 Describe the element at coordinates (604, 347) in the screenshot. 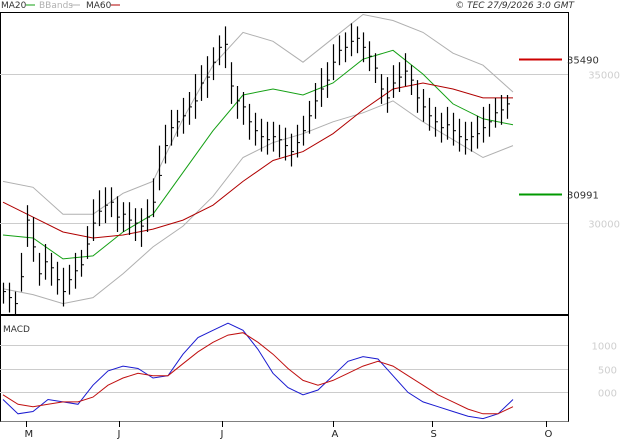

I see `macd-y-tick-label: 1000` at that location.